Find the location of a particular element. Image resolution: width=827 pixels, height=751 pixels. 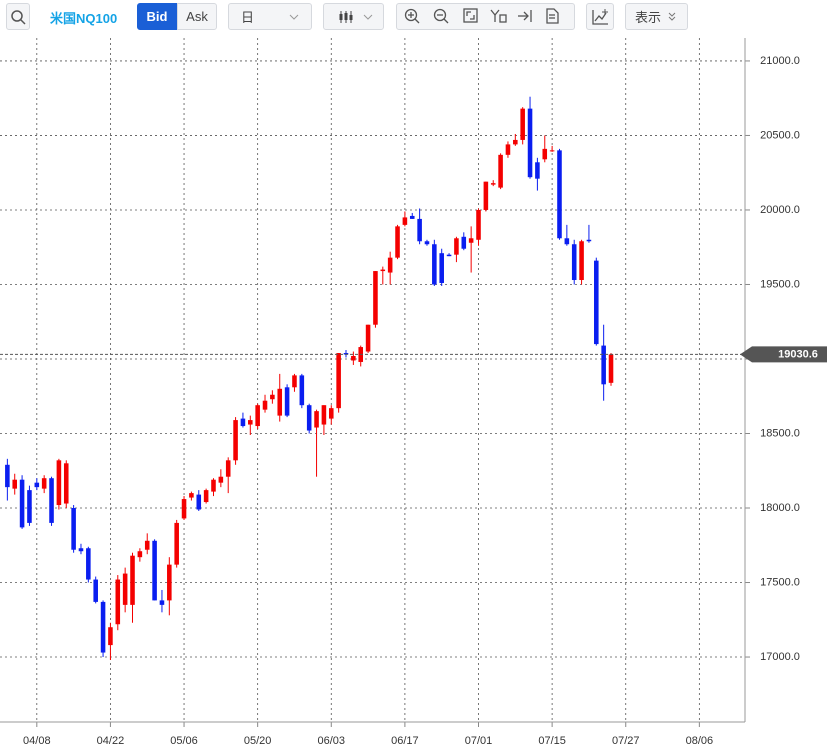

x-tick-label: 06/03 is located at coordinates (332, 741).